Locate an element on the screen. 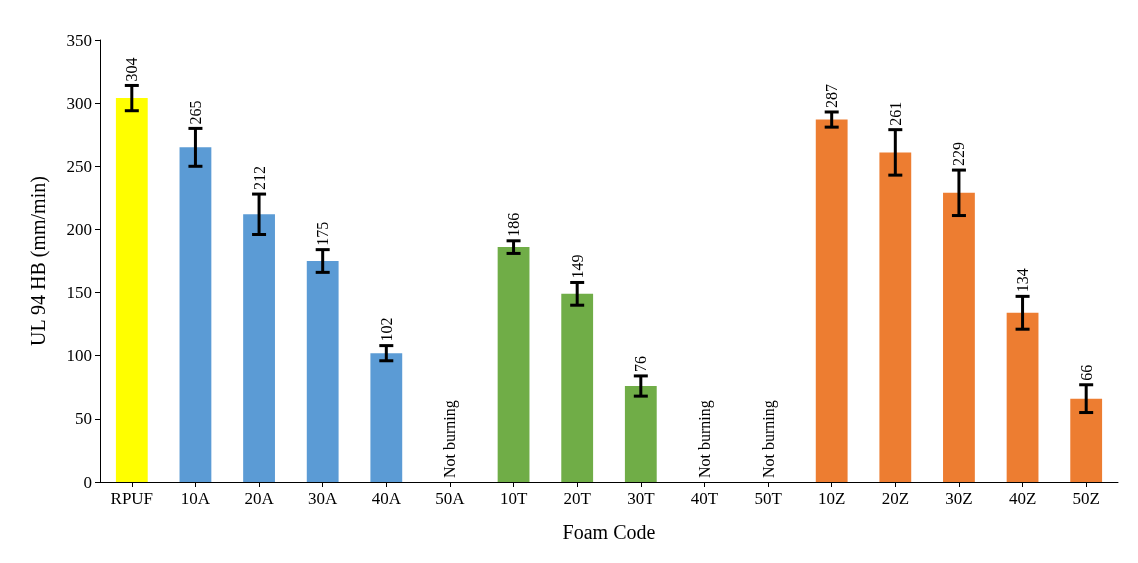  data-label: 229 is located at coordinates (959, 154).